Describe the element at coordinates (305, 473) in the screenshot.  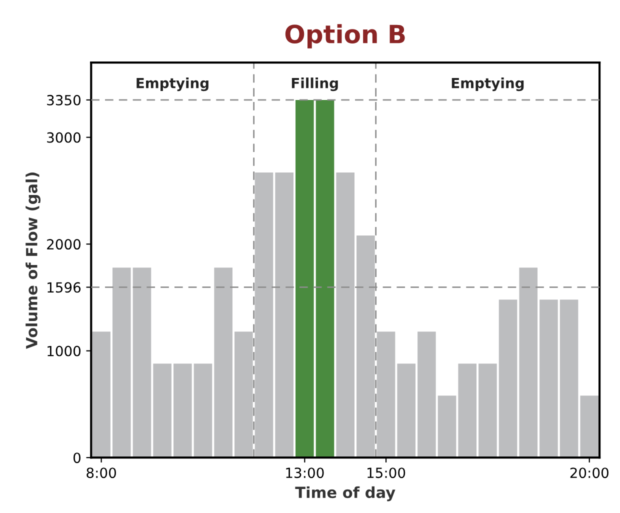
I see `x-tick-label: 13:00` at that location.